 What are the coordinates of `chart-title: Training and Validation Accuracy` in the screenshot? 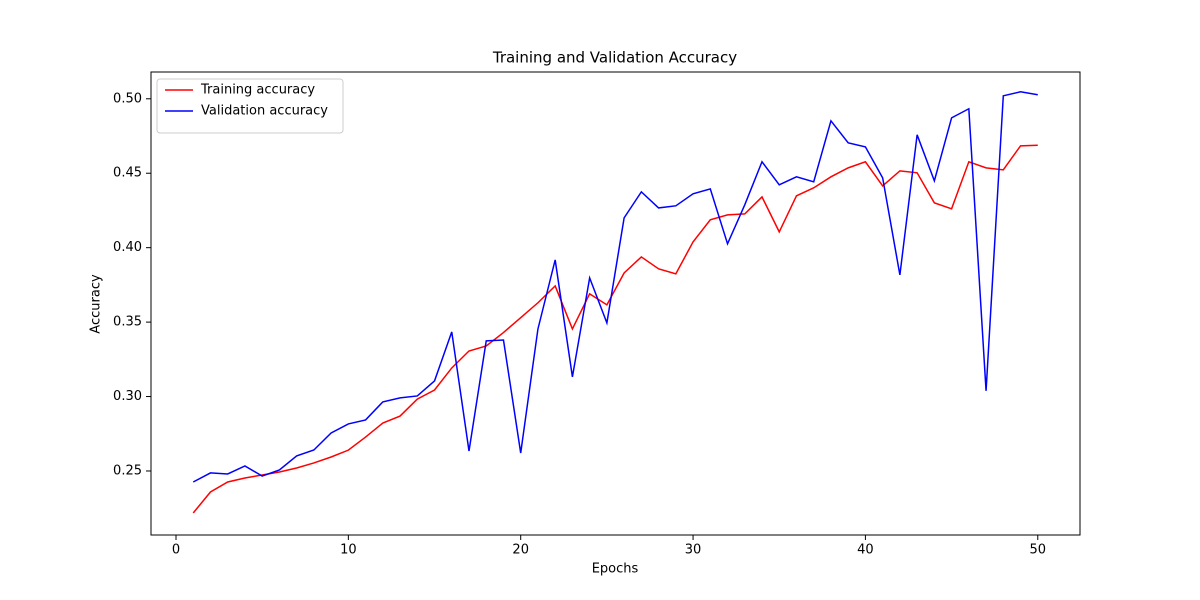 It's located at (614, 58).